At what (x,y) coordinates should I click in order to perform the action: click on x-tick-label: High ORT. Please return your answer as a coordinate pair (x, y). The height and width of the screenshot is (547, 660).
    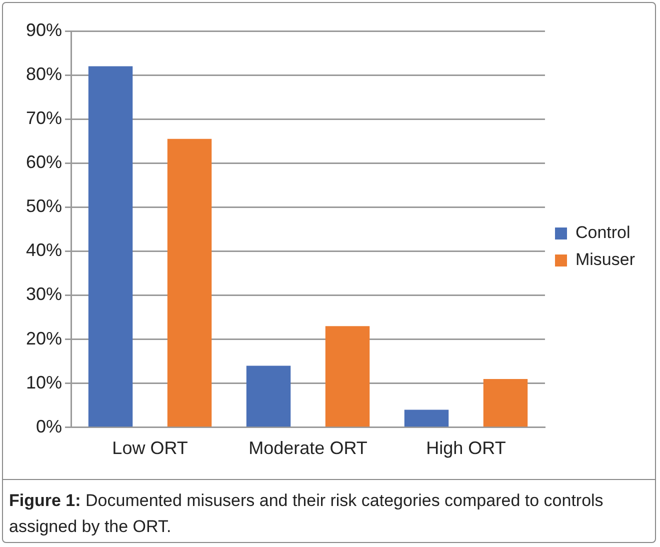
    Looking at the image, I should click on (466, 448).